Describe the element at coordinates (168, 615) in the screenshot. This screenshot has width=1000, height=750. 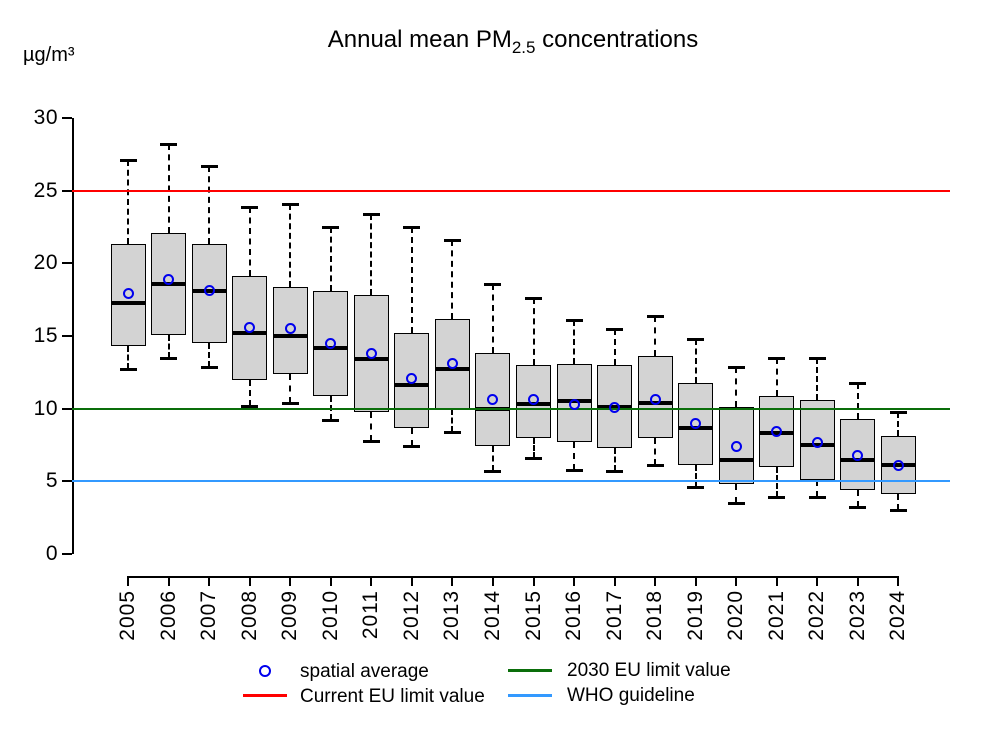
I see `x-axis-tick-label: 2006` at that location.